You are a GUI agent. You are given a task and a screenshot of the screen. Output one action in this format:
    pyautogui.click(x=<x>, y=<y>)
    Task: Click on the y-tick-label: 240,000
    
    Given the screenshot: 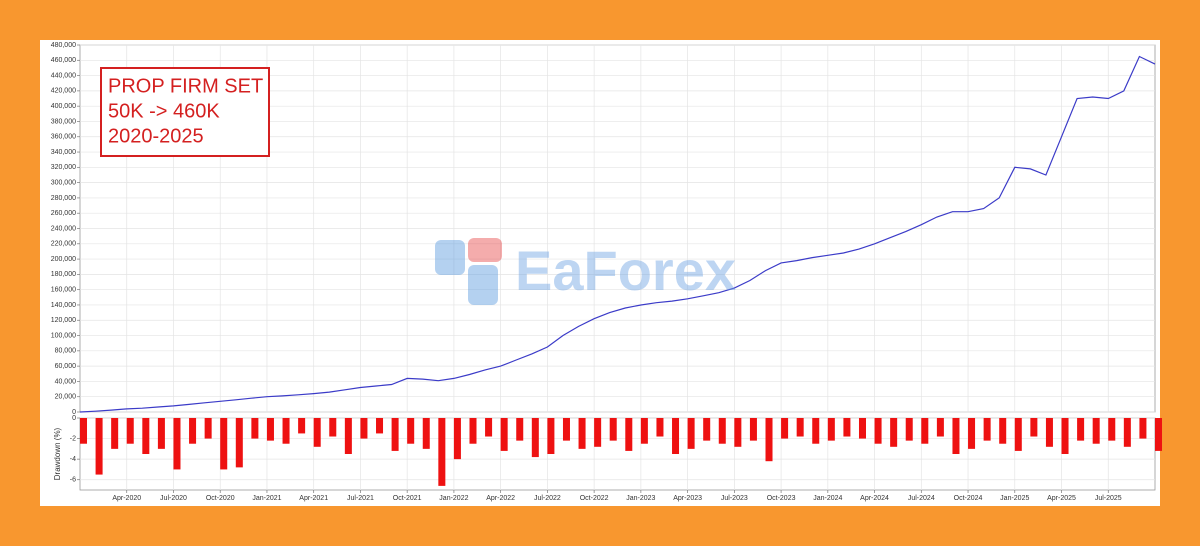 What is the action you would take?
    pyautogui.click(x=63, y=228)
    